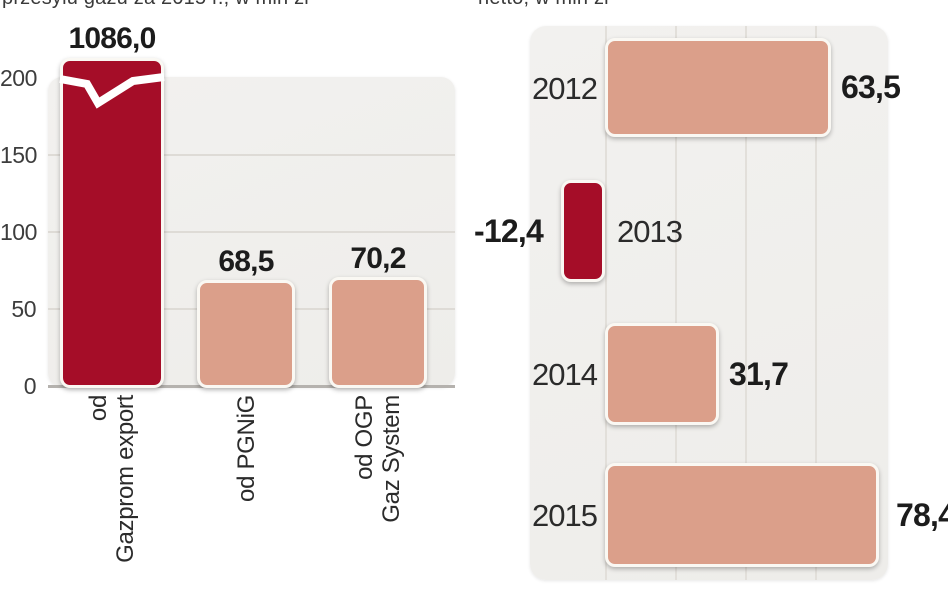 Image resolution: width=948 pixels, height=593 pixels. I want to click on value-label-2012: 63,5, so click(871, 87).